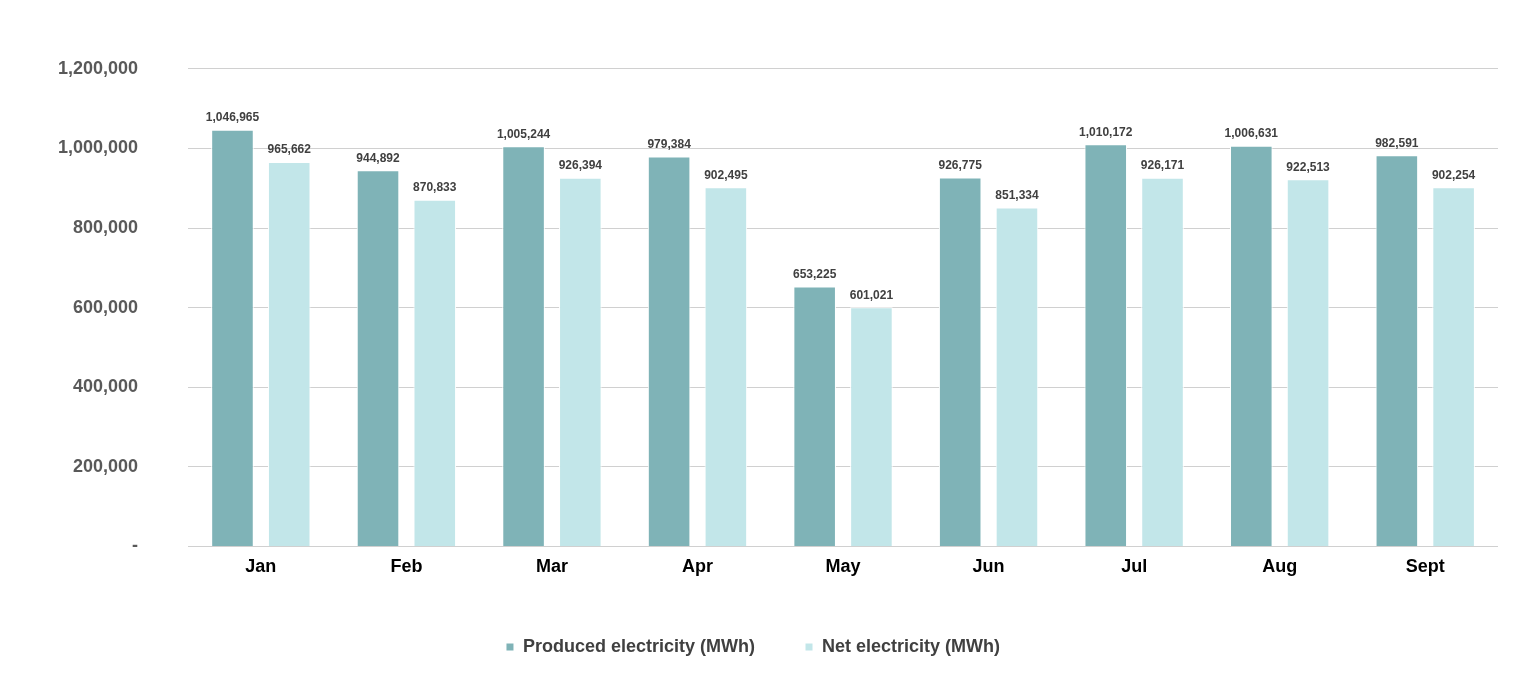 The width and height of the screenshot is (1516, 675). What do you see at coordinates (406, 566) in the screenshot?
I see `x-tick-label: Feb` at bounding box center [406, 566].